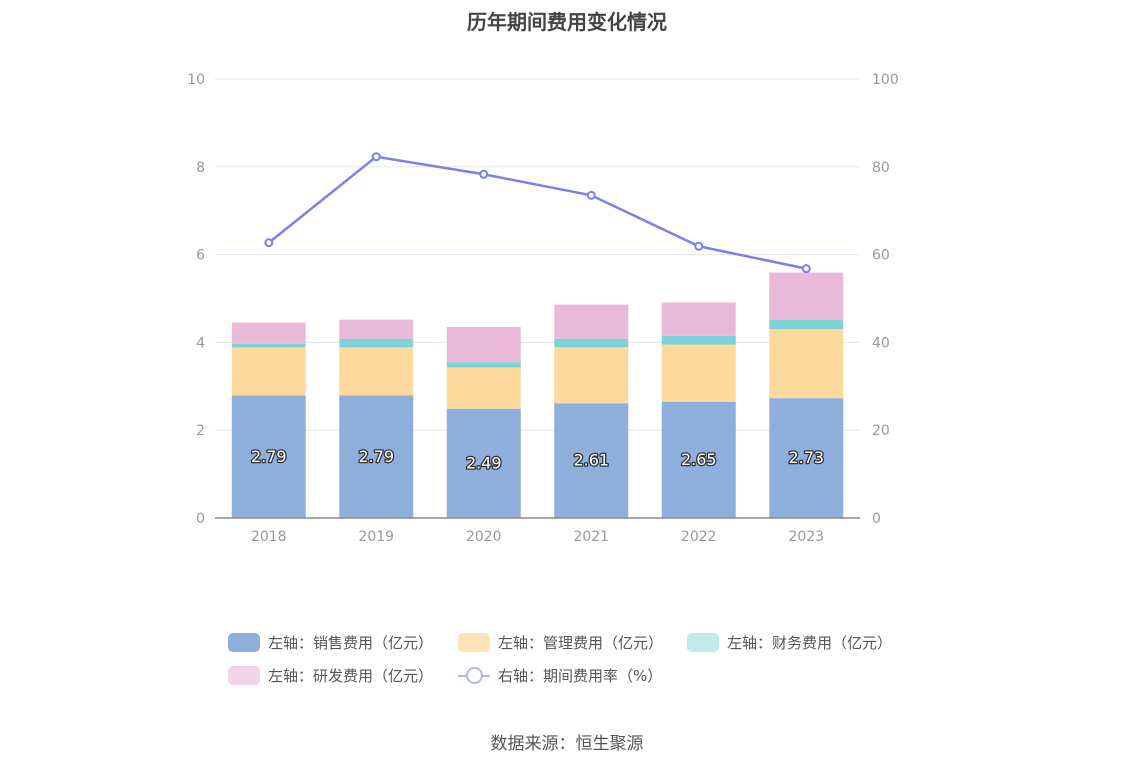 The image size is (1134, 766). Describe the element at coordinates (885, 80) in the screenshot. I see `y-right-tick-label: 100` at that location.